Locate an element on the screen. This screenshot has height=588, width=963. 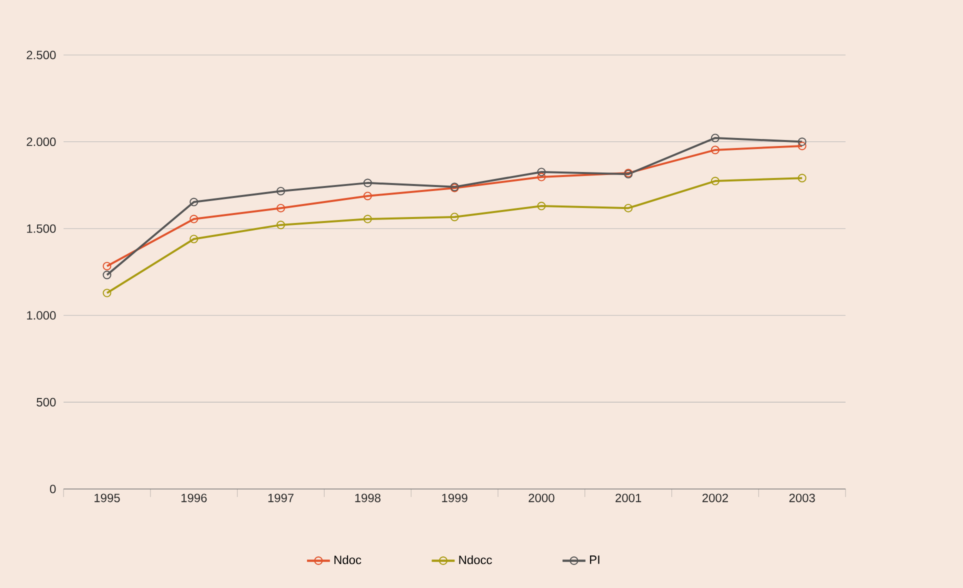
y-tick-label: 1.500 is located at coordinates (41, 228).